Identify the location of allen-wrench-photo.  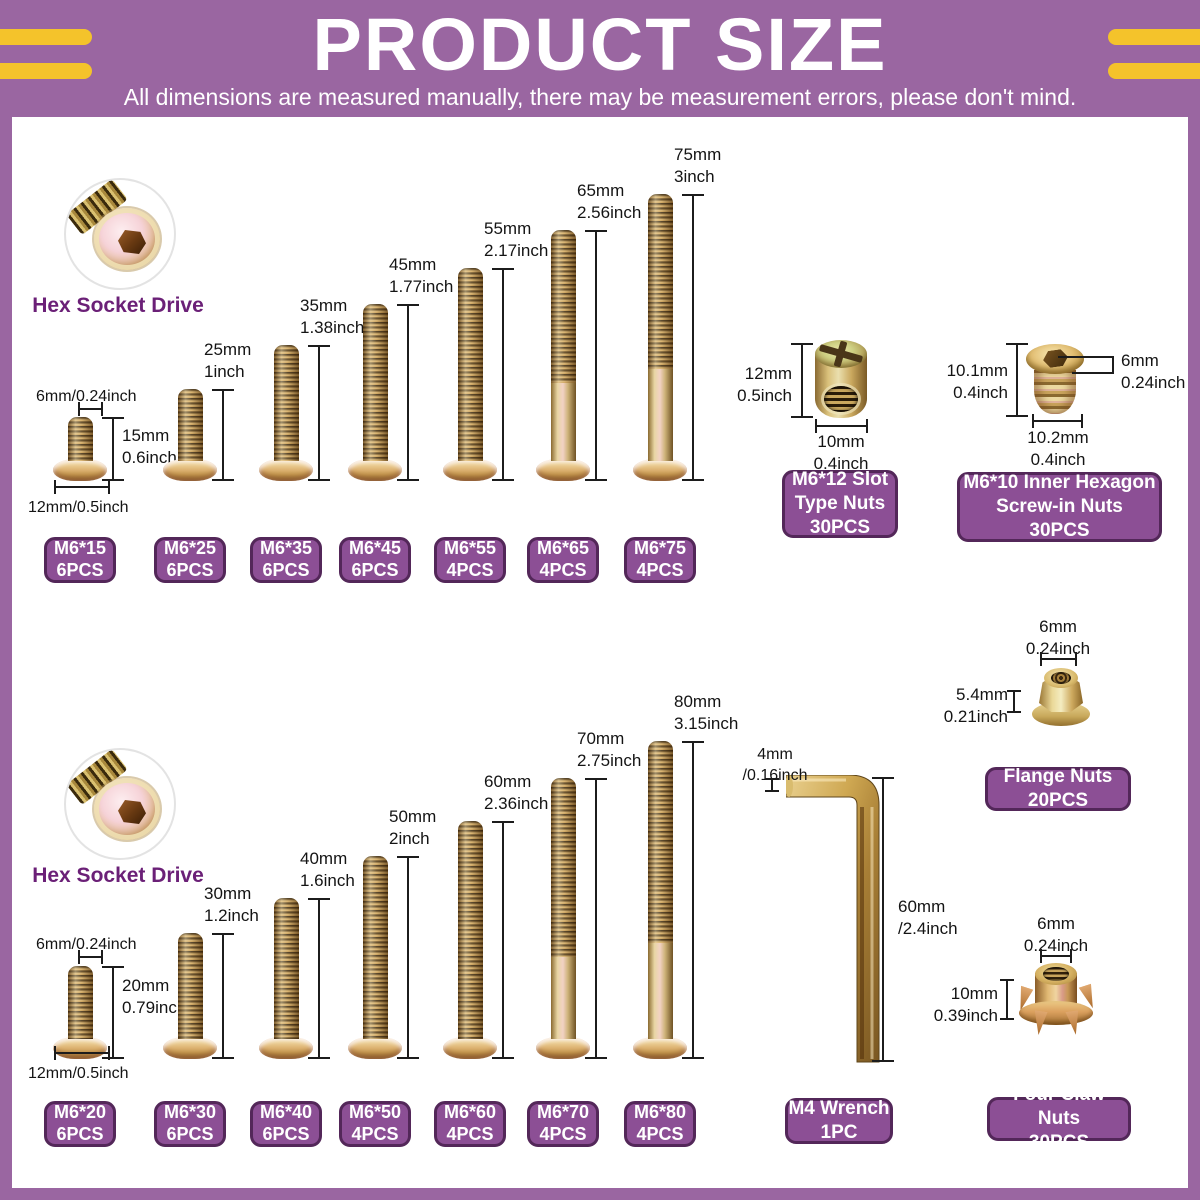
(833, 919).